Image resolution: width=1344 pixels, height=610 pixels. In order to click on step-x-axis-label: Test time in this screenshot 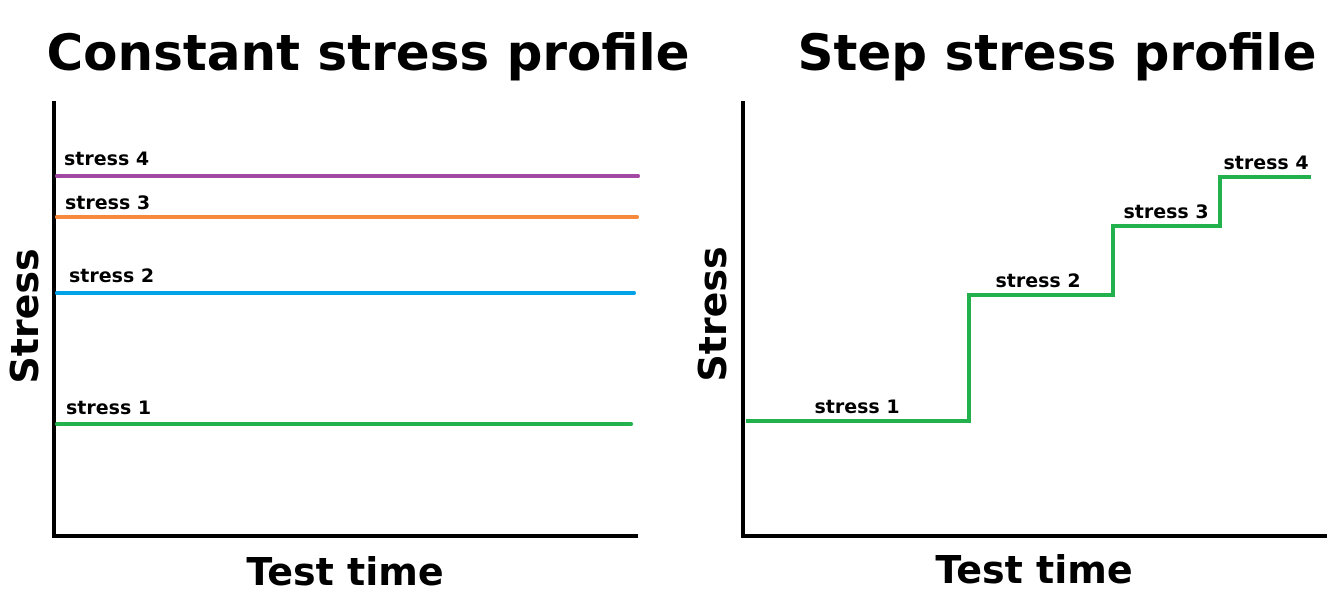, I will do `click(1033, 570)`.